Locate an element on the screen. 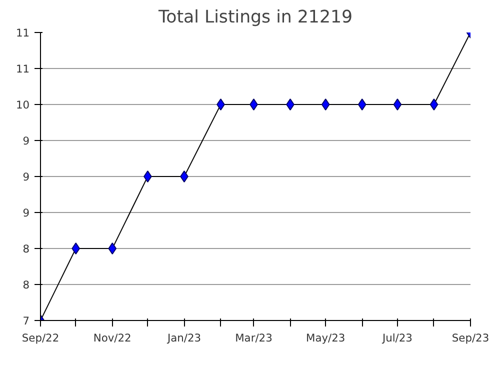 The image size is (490, 380). chart-title: Total Listings in 21219 is located at coordinates (255, 18).